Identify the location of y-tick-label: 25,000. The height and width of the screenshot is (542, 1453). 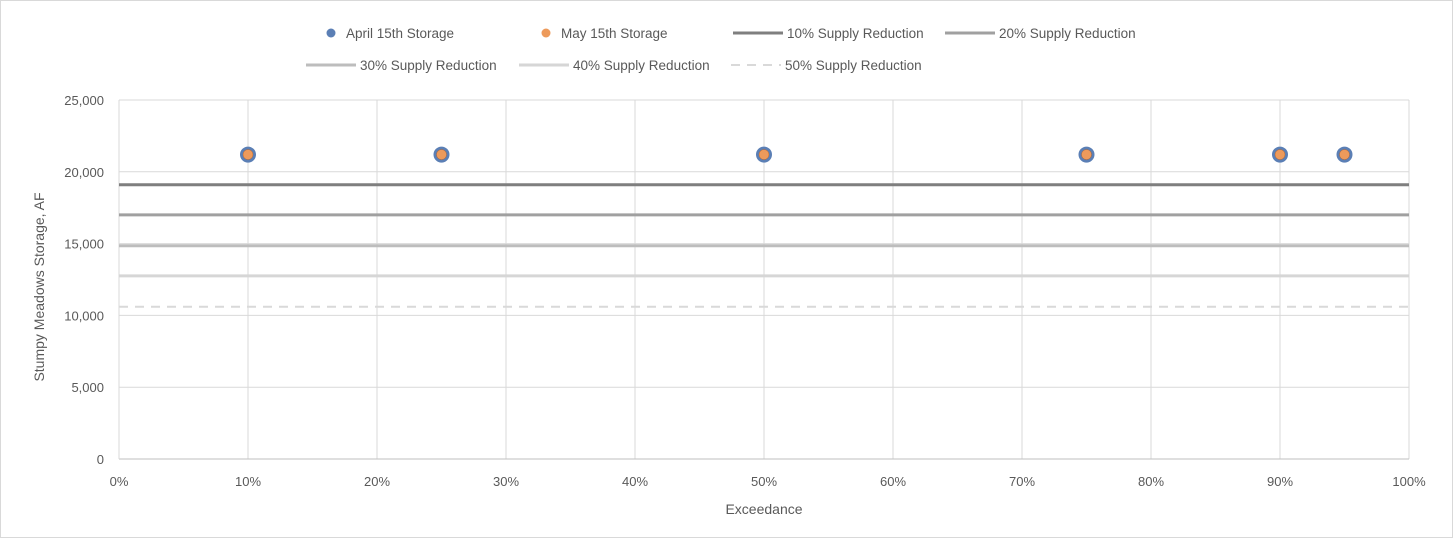
(84, 100).